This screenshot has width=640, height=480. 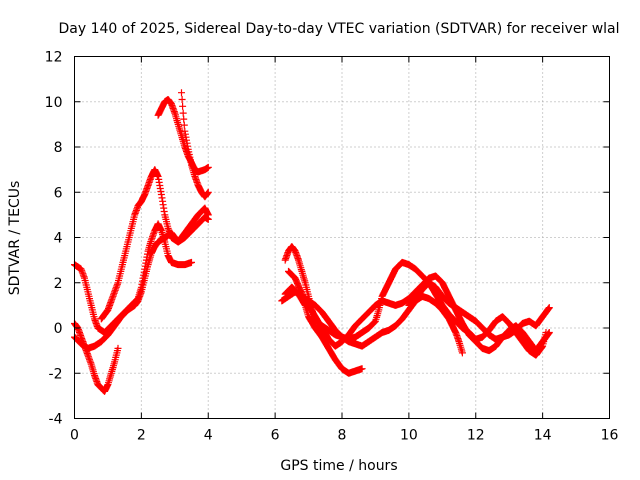 I want to click on y-tick-label: -2, so click(x=56, y=374).